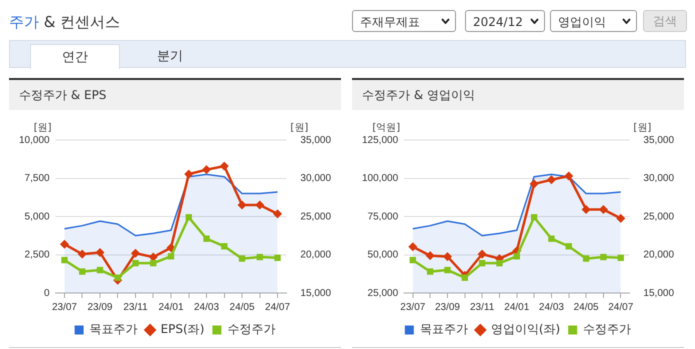  I want to click on text: 연간, so click(75, 56).